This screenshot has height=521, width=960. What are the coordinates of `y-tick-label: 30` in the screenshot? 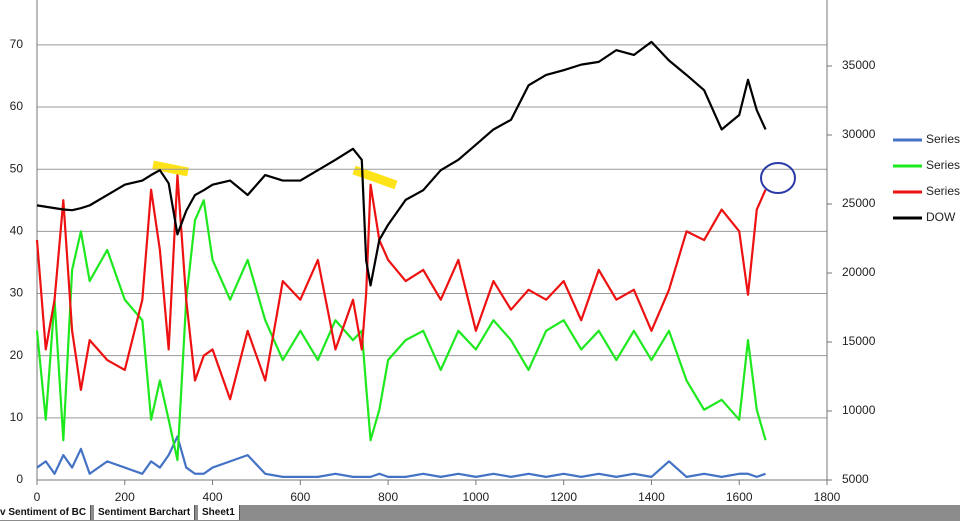 It's located at (17, 293).